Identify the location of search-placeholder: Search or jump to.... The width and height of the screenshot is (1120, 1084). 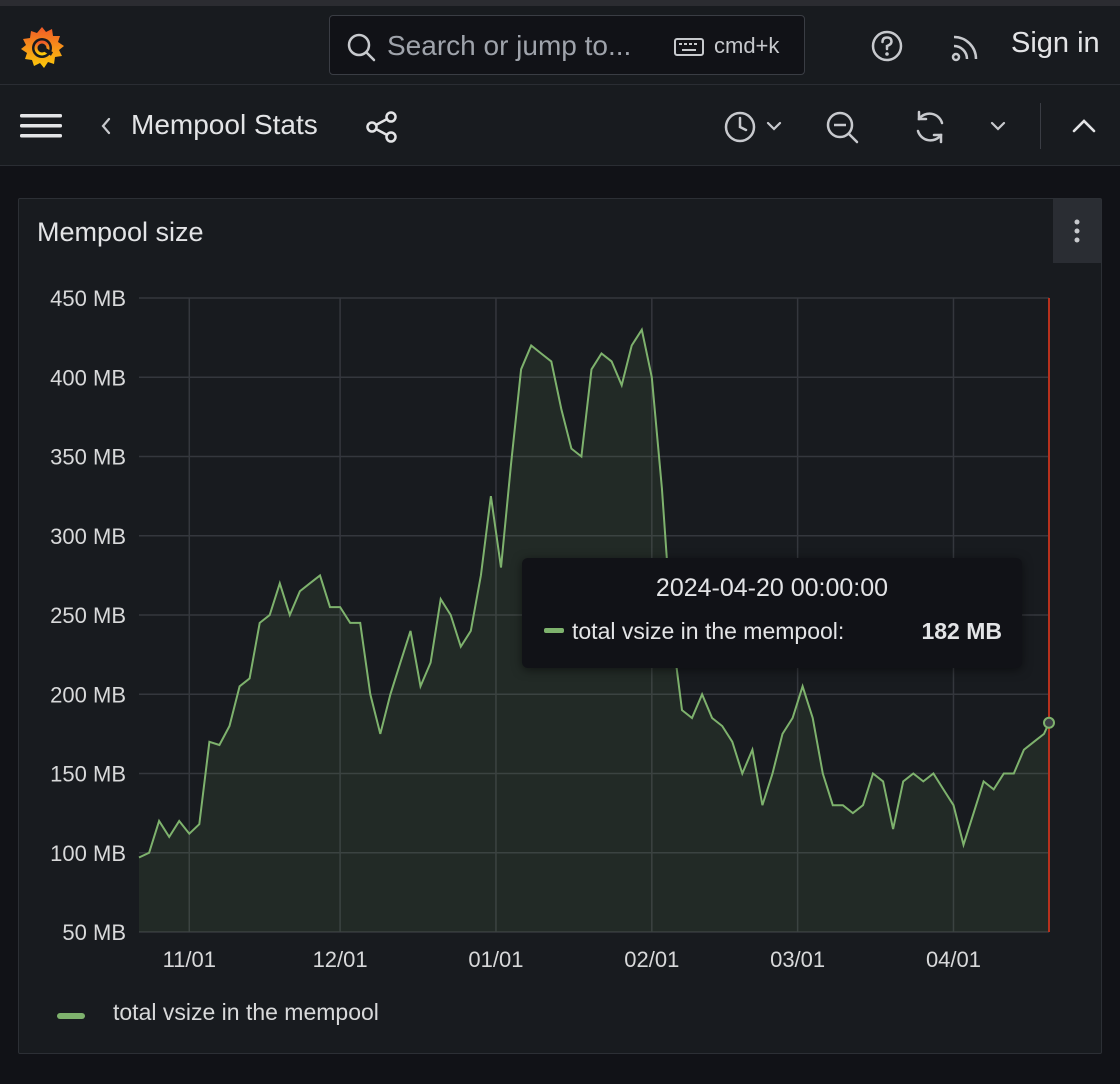
(509, 45).